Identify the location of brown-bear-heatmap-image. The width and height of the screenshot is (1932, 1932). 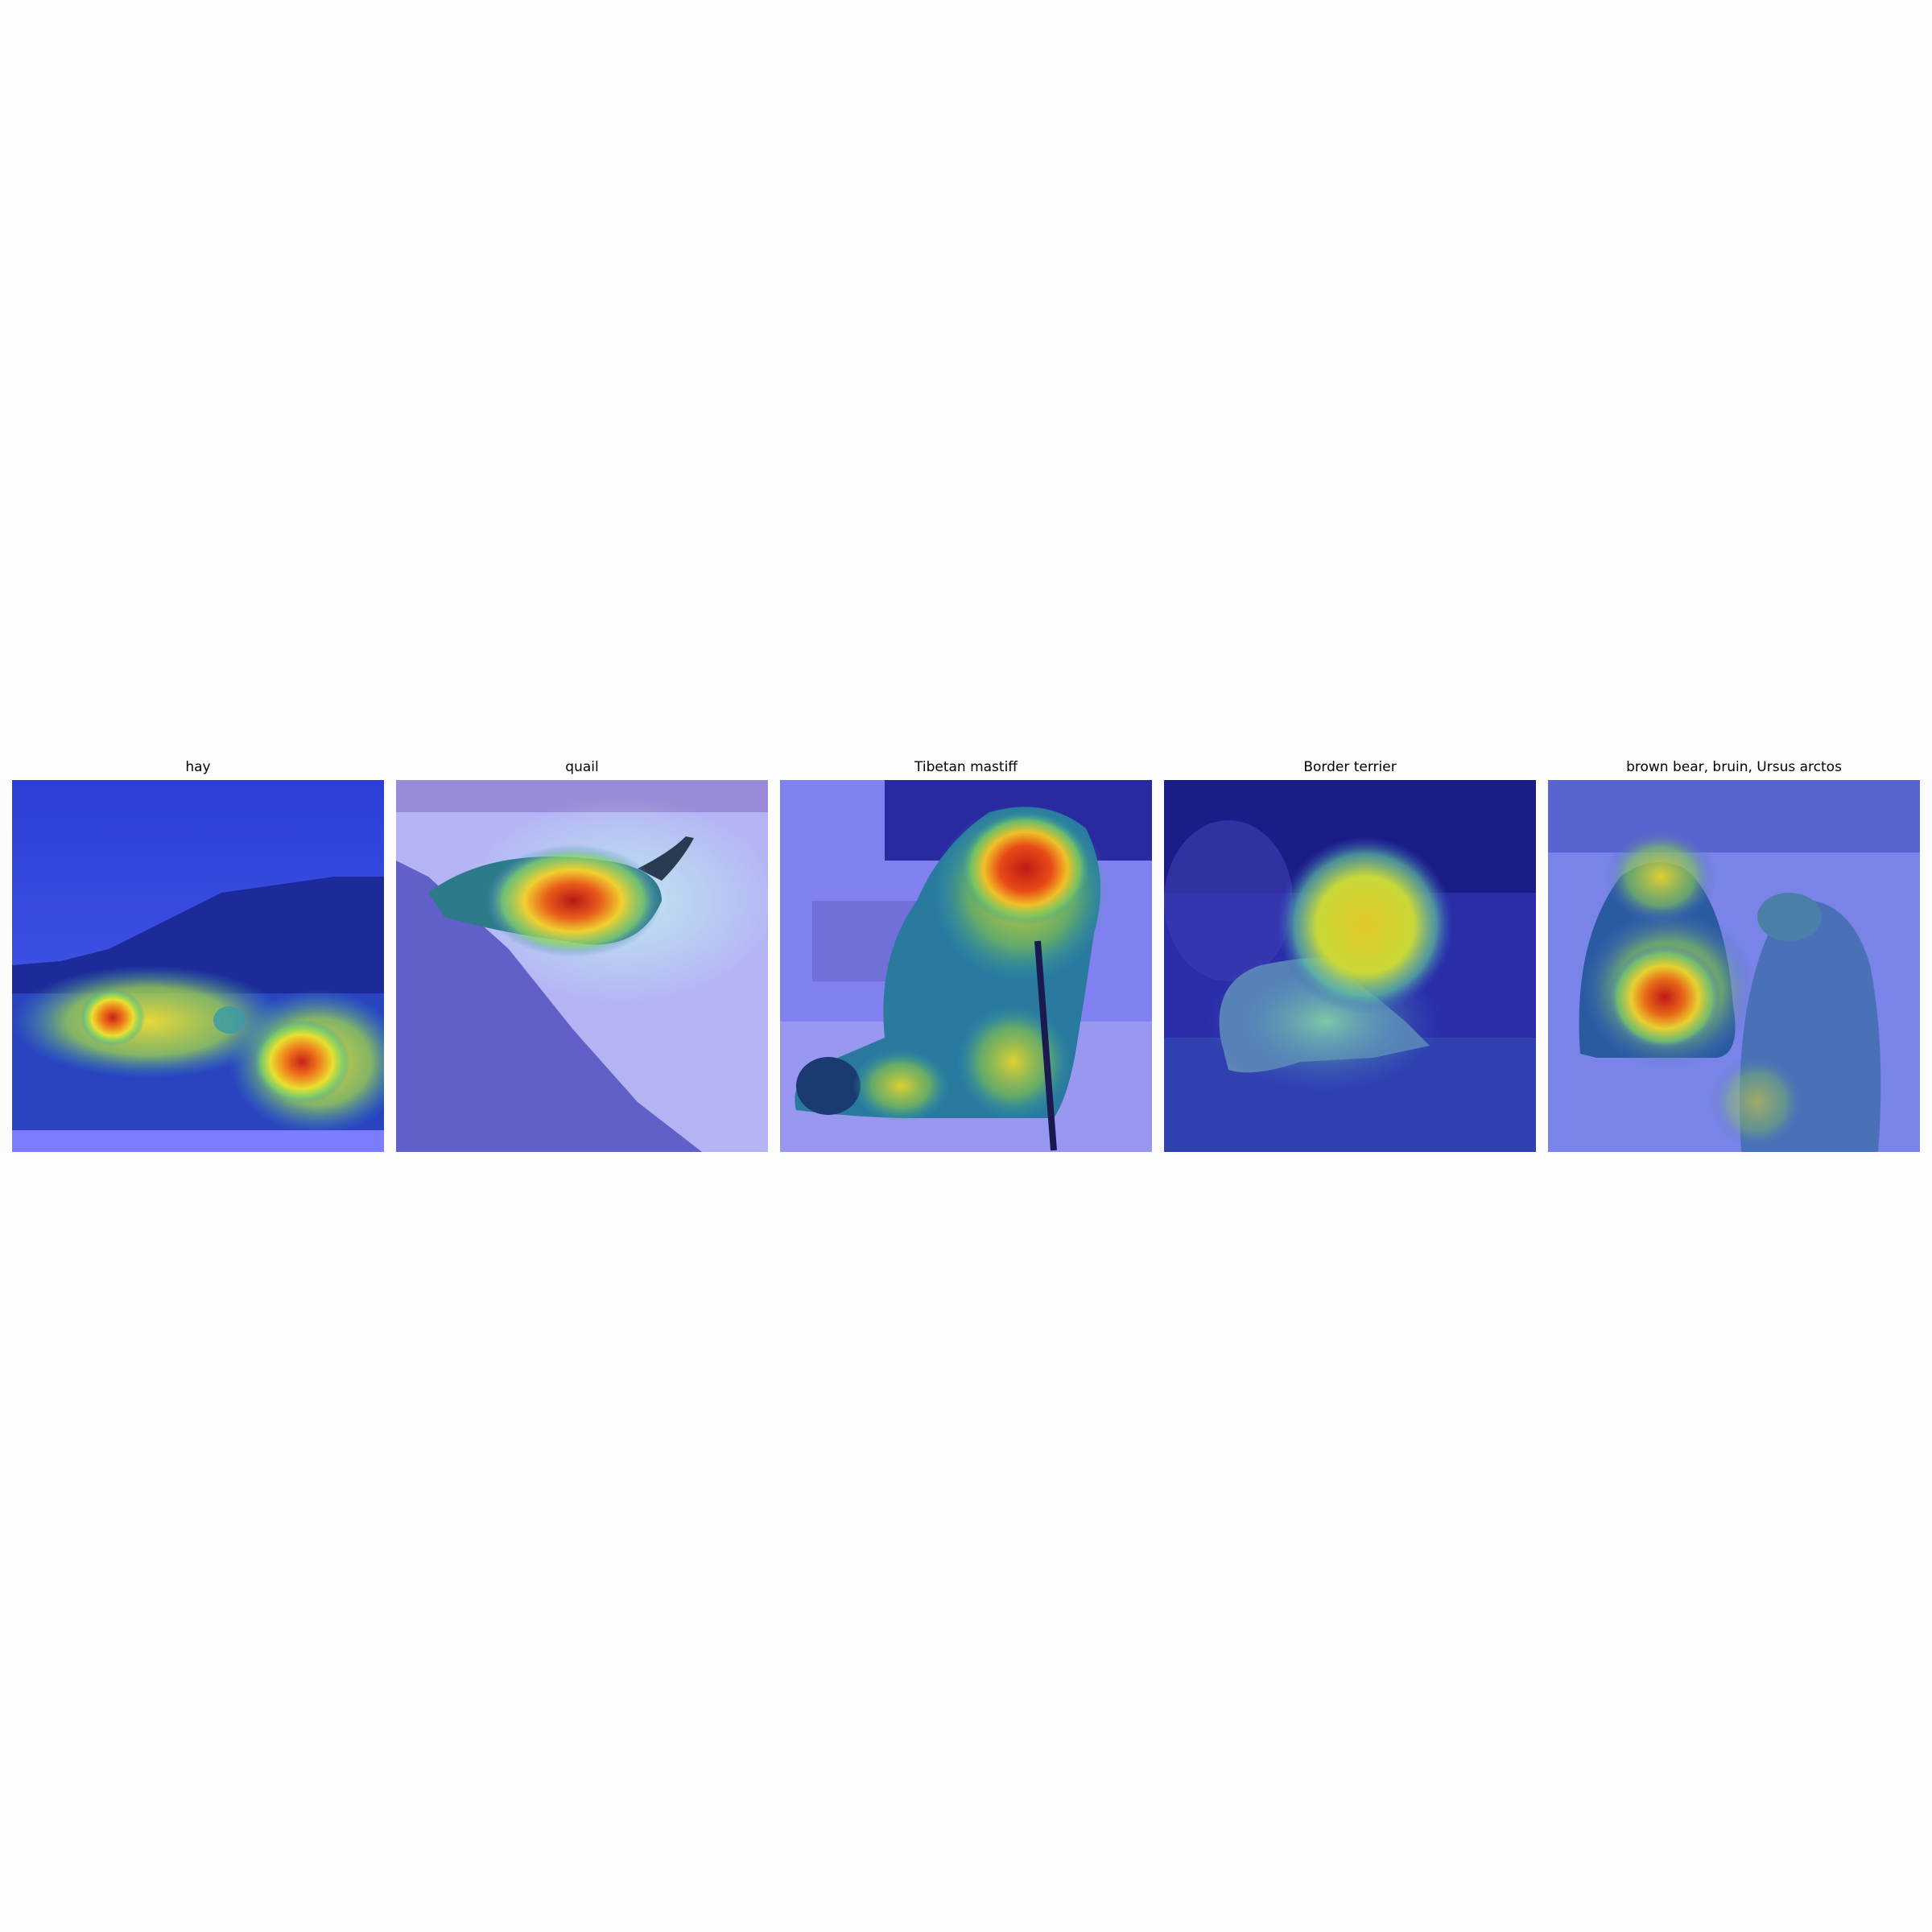
(1734, 966).